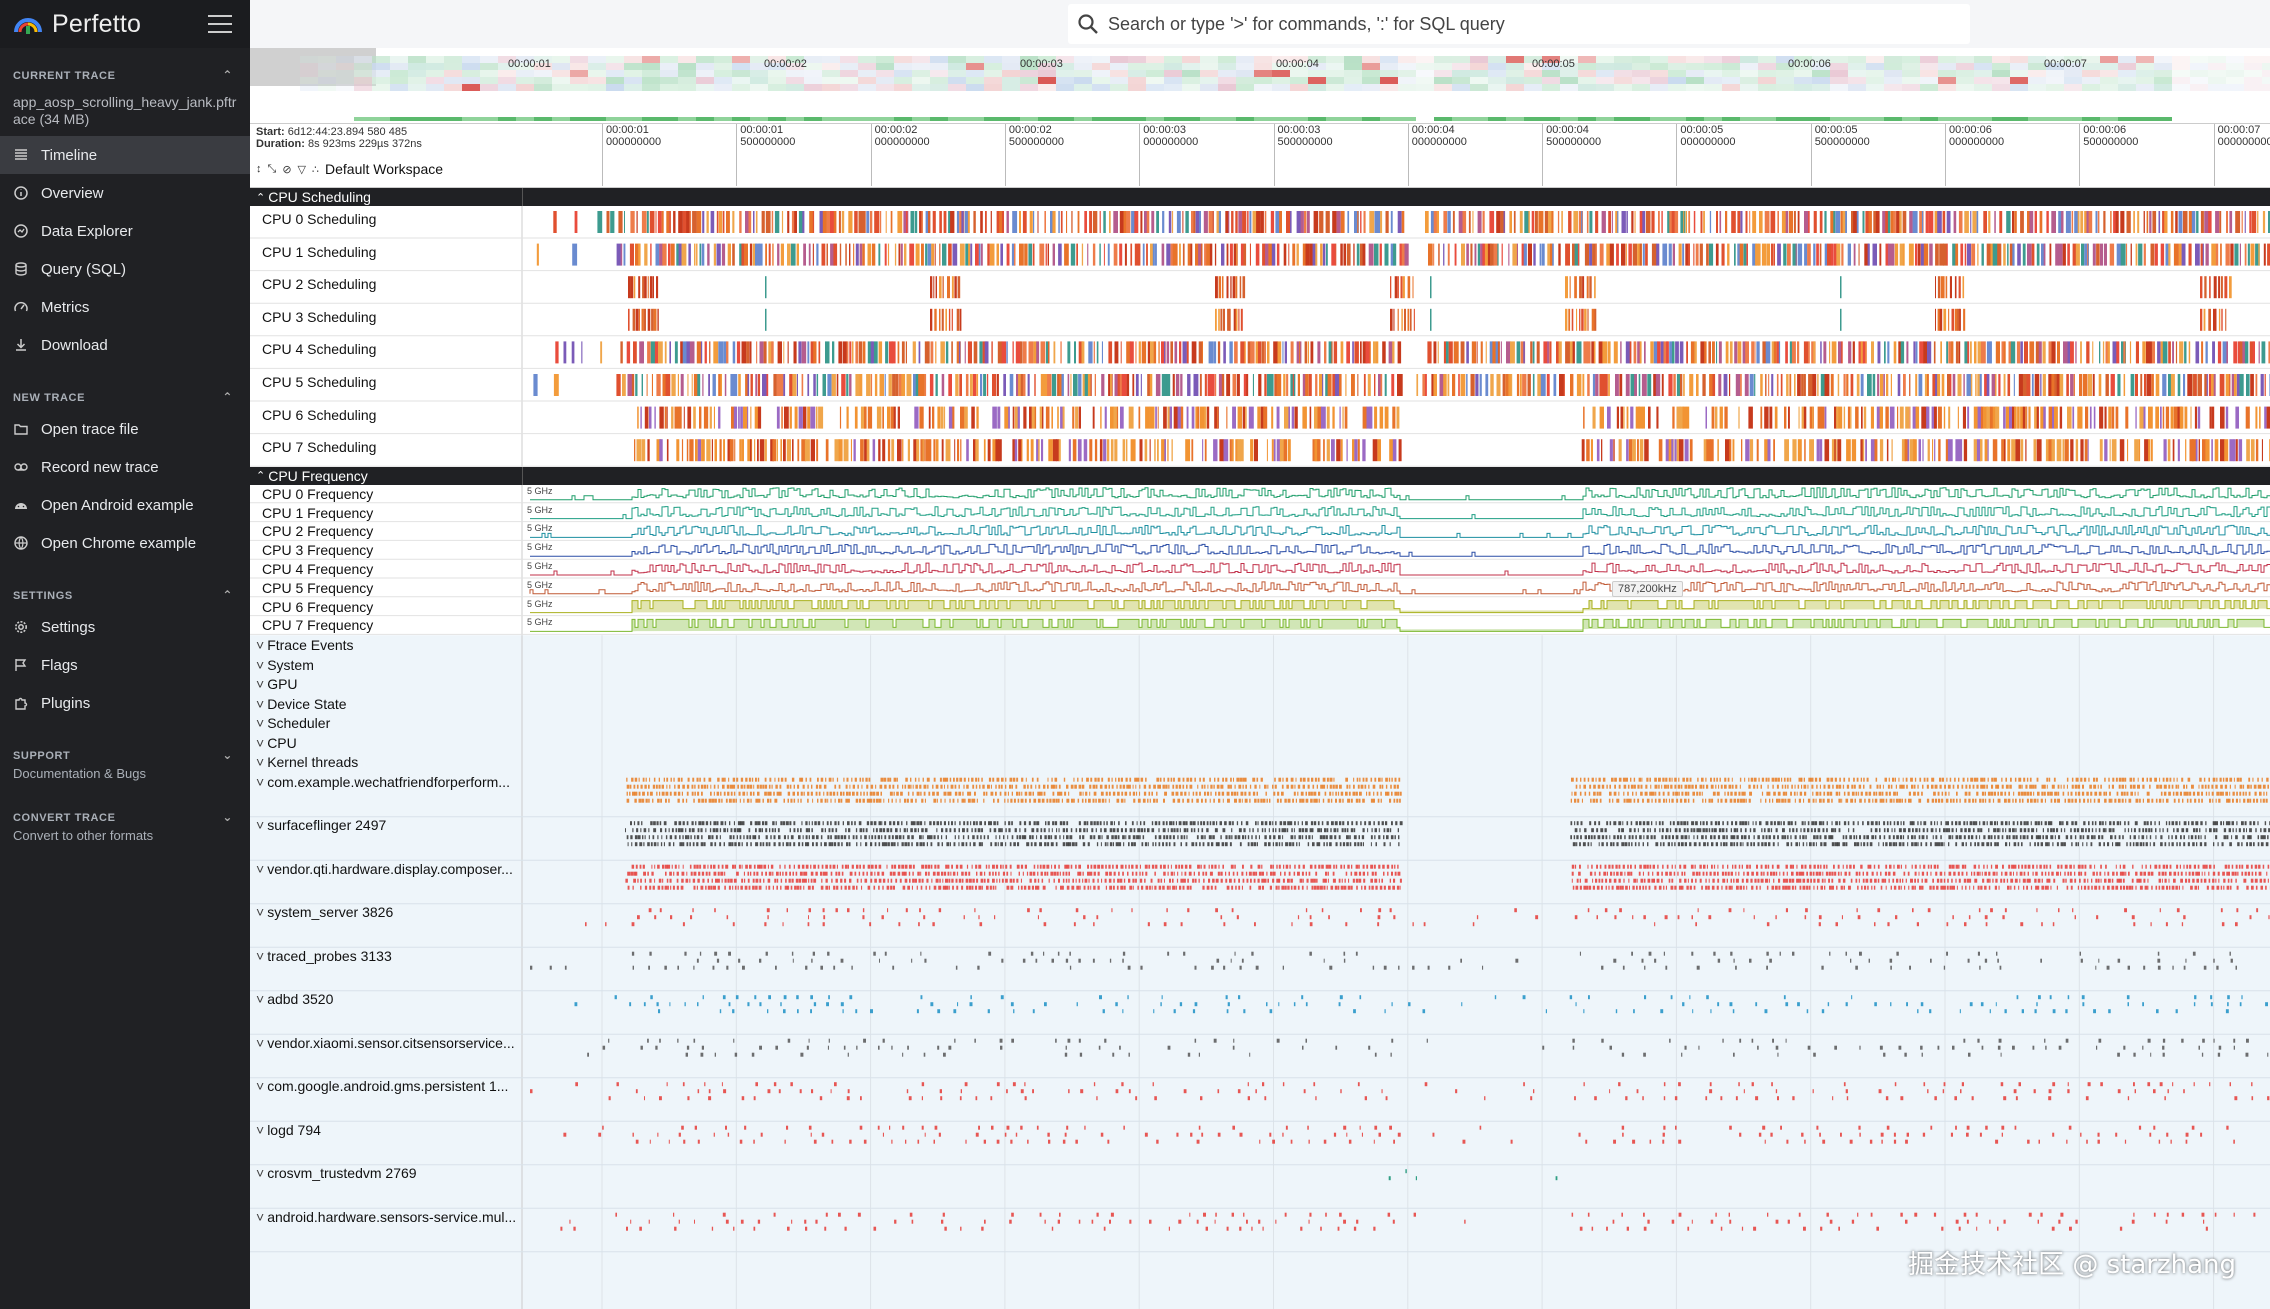 This screenshot has width=2270, height=1309. What do you see at coordinates (119, 543) in the screenshot?
I see `sidebar-item-label: Open Chrome example` at bounding box center [119, 543].